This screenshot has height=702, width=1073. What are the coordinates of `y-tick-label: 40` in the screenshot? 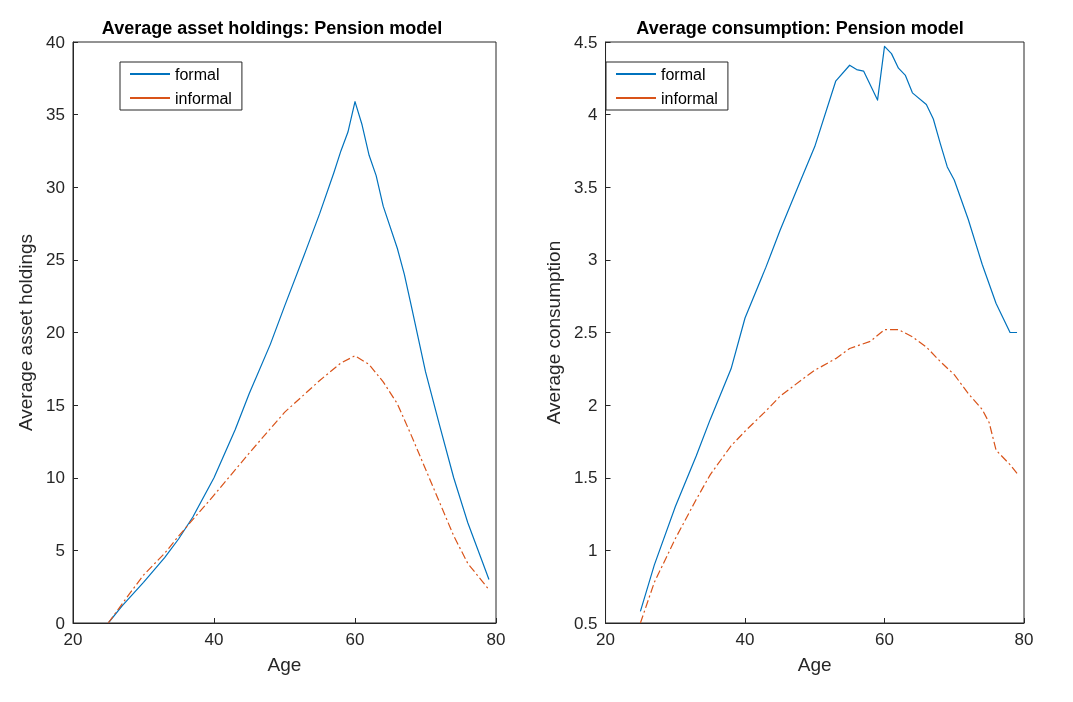 It's located at (55, 42).